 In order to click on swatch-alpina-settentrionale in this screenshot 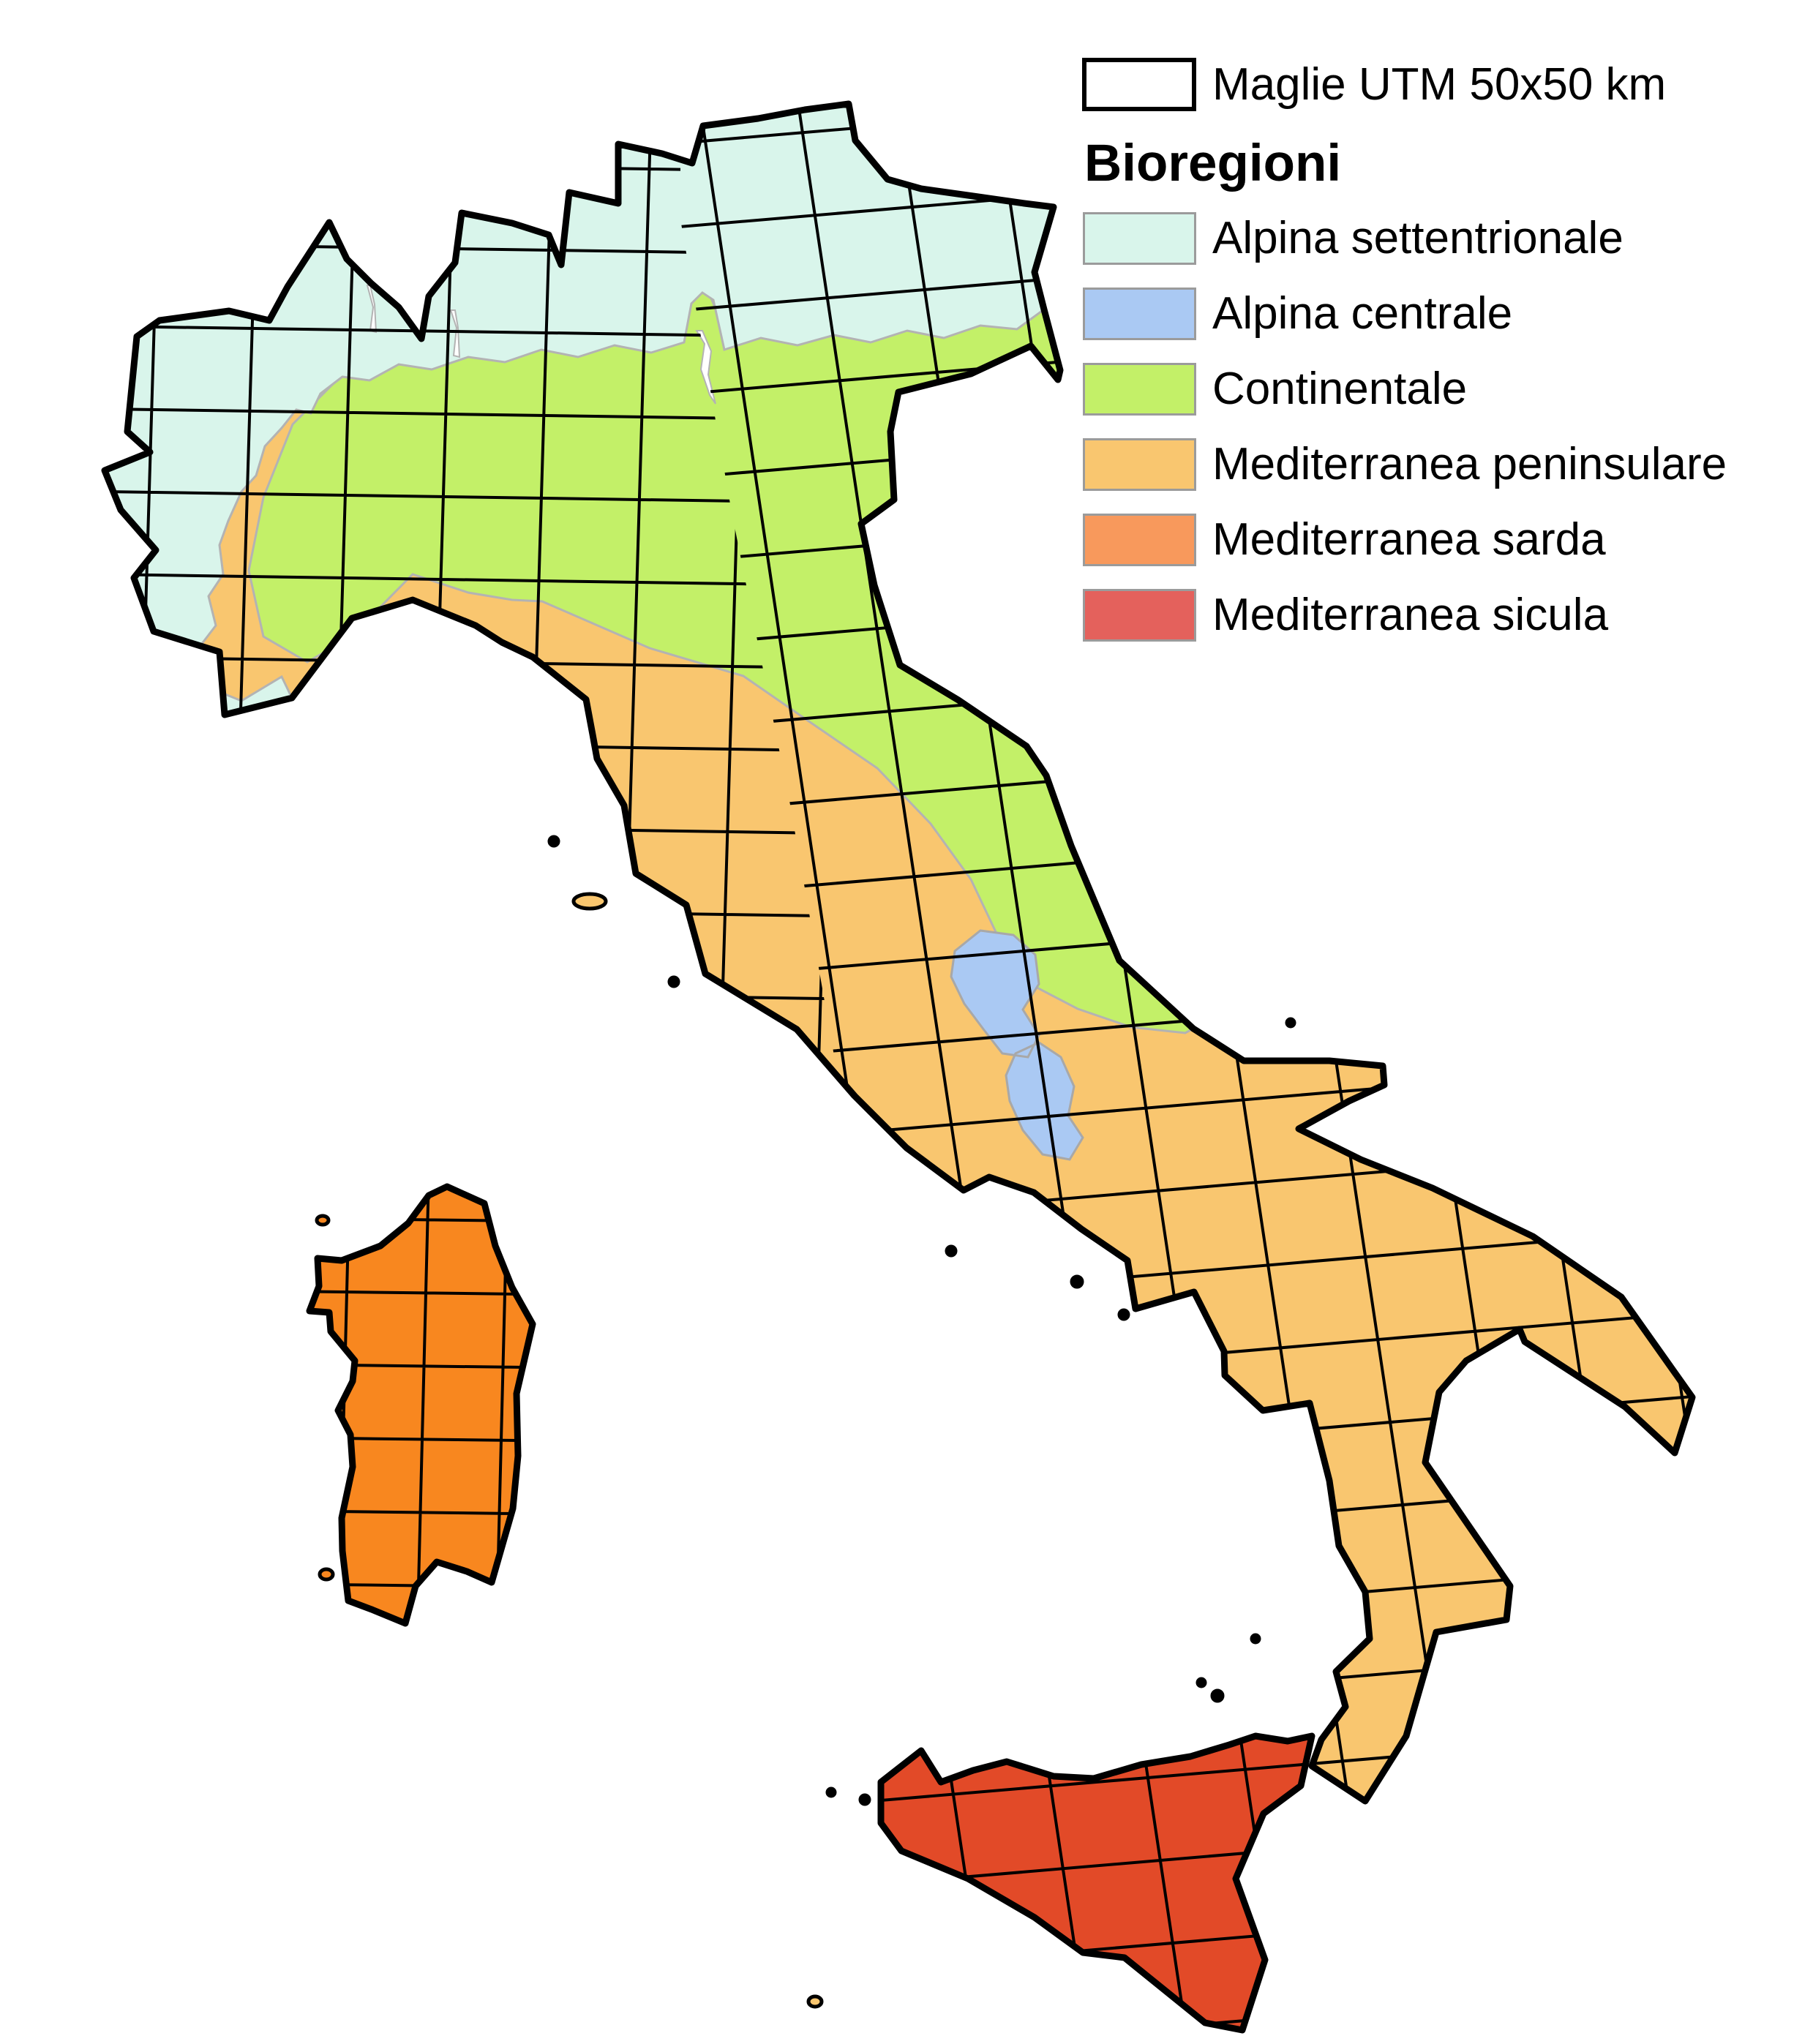, I will do `click(1139, 238)`.